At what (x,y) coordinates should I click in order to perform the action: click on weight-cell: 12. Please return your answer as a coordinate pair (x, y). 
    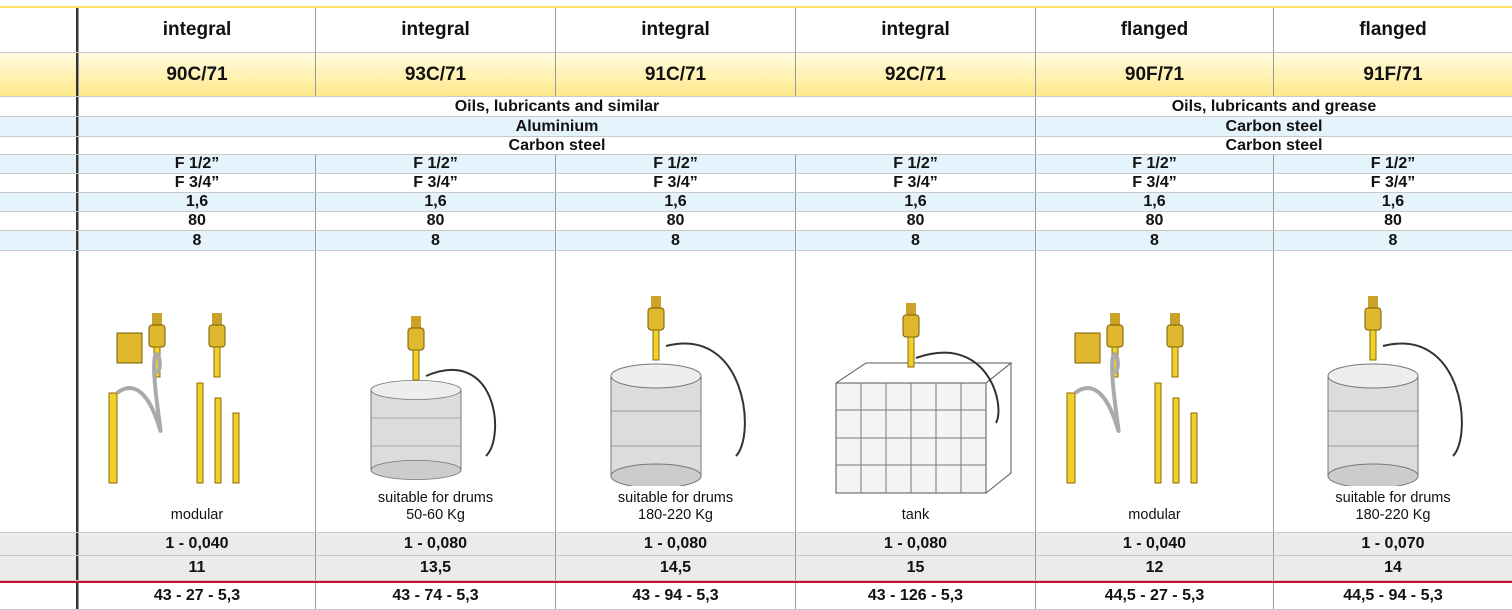
    Looking at the image, I should click on (1154, 568).